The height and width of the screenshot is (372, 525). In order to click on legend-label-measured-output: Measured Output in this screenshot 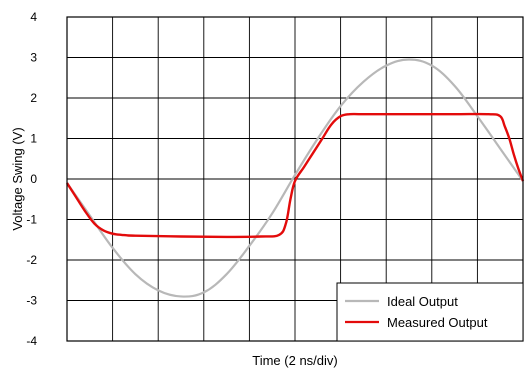, I will do `click(437, 322)`.